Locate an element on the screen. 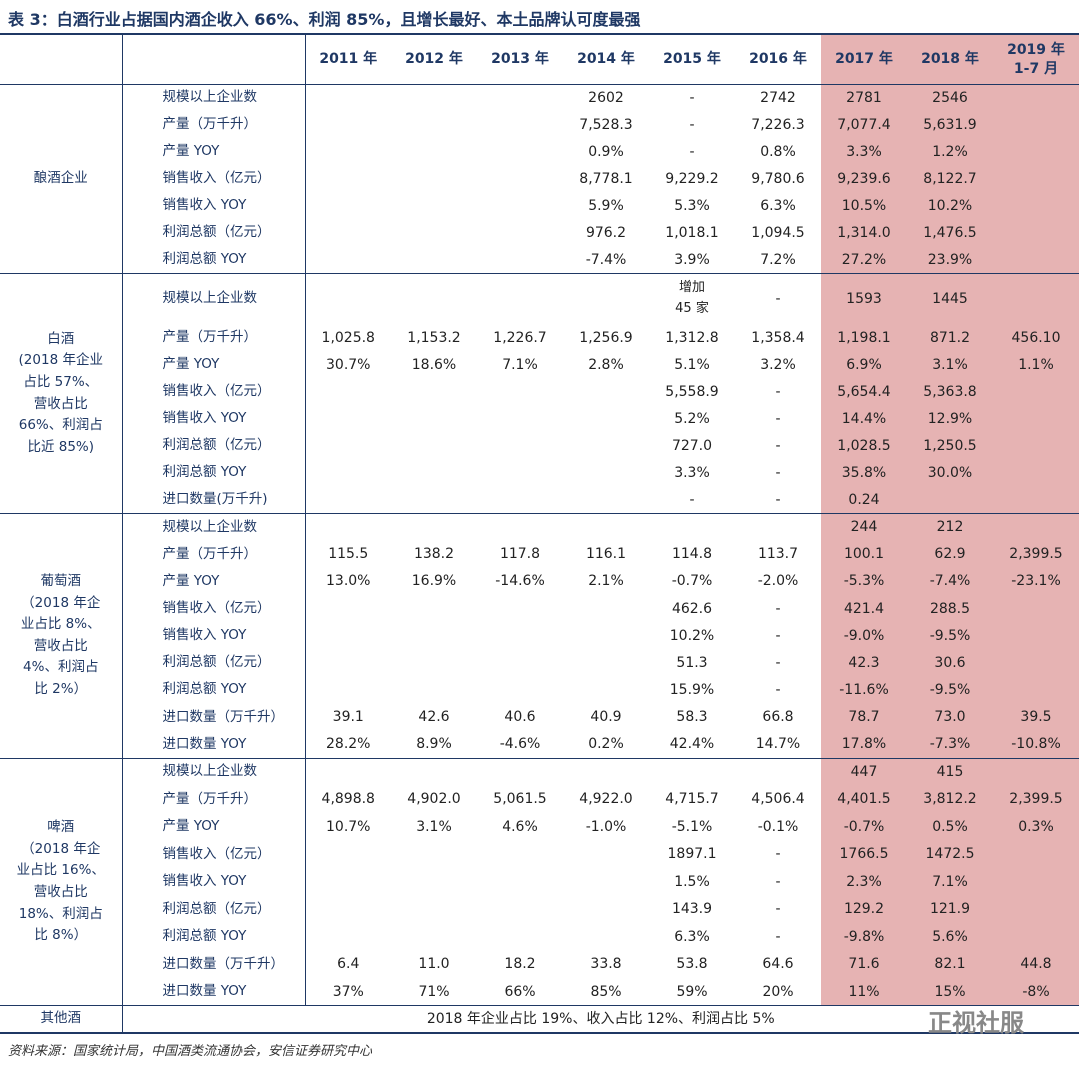  data-cell: 33.8 is located at coordinates (606, 964).